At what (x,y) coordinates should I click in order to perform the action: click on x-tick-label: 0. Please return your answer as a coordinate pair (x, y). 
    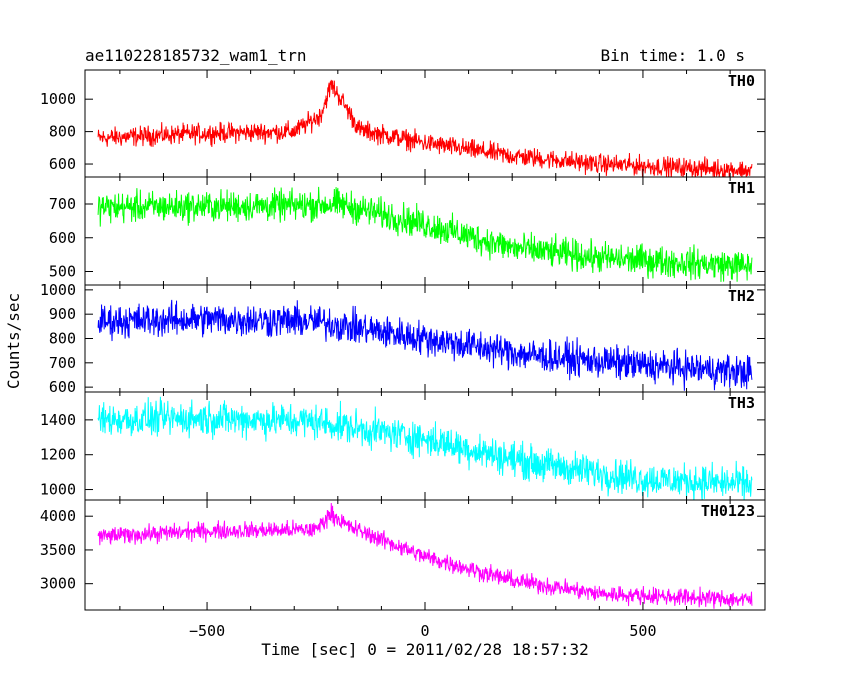
    Looking at the image, I should click on (424, 631).